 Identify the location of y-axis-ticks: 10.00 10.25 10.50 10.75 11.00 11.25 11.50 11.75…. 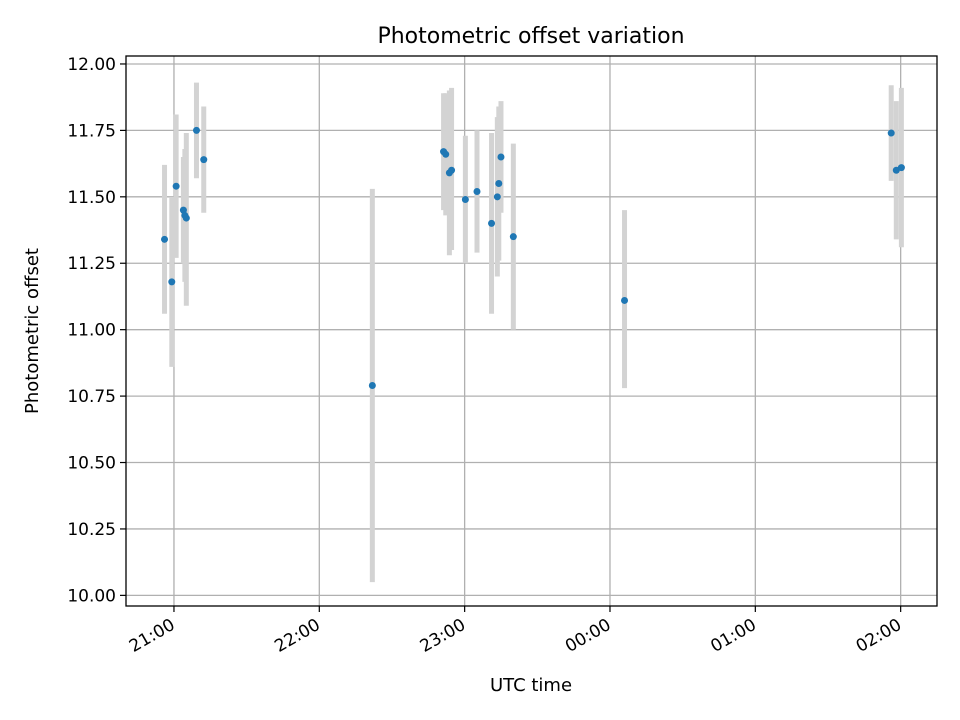
(96, 330).